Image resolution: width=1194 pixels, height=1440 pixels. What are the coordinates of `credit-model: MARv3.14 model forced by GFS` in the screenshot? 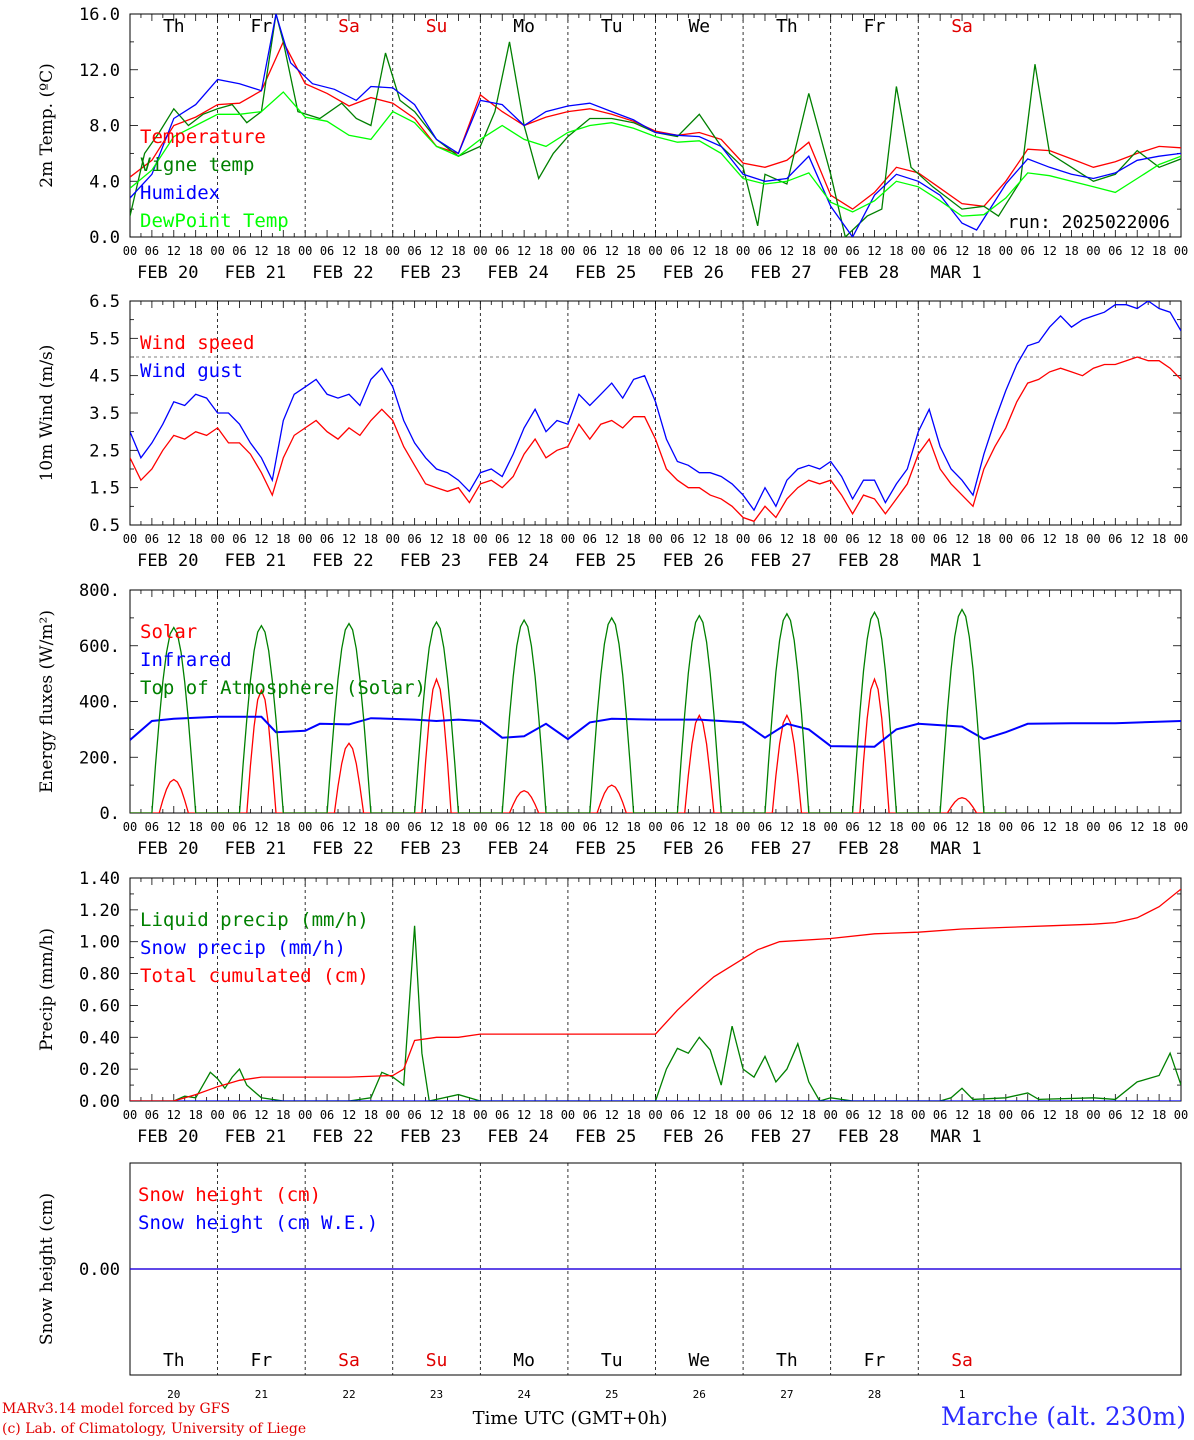 It's located at (116, 1409).